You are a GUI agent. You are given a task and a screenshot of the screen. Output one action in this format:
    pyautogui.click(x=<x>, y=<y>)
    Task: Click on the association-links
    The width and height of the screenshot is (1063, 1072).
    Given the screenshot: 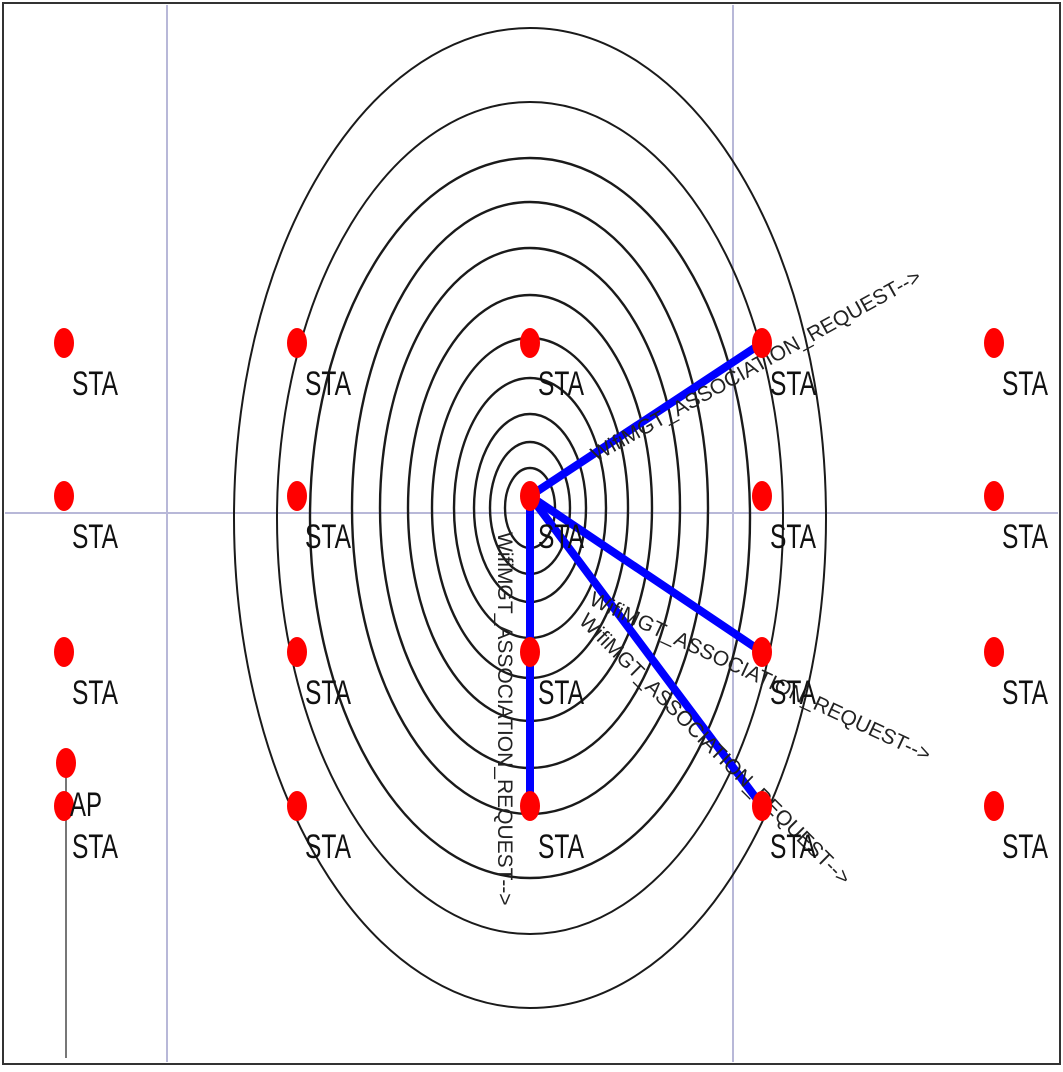 What is the action you would take?
    pyautogui.click(x=646, y=574)
    